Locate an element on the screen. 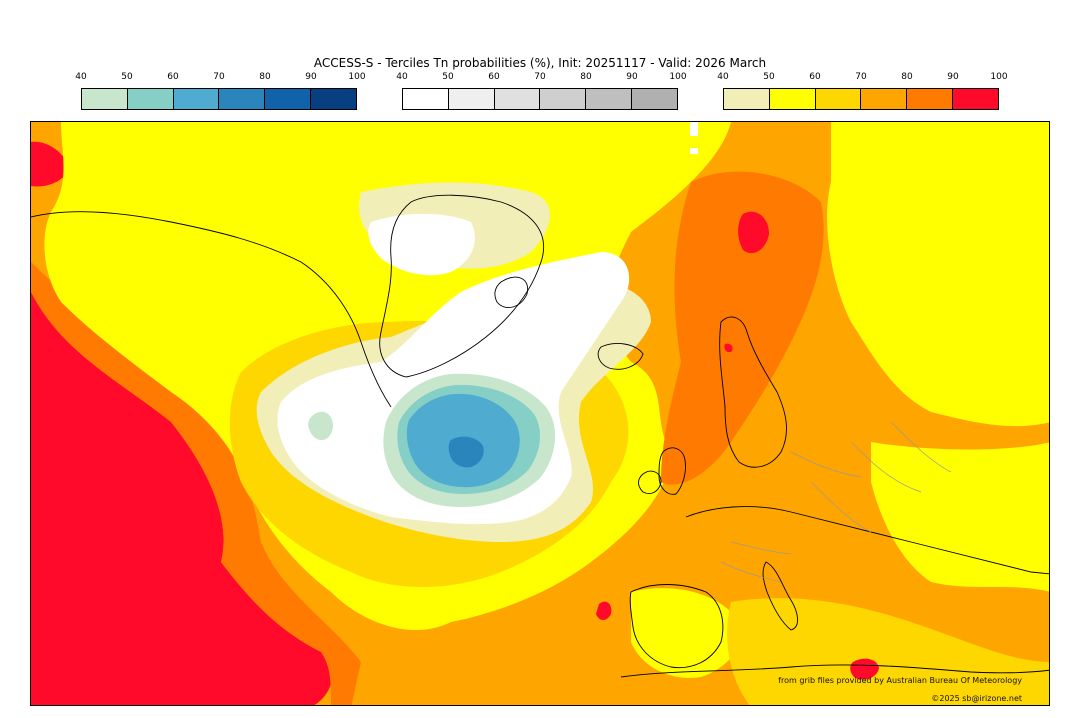  legend-below-normal: 40 50 60 70 80 90 100 is located at coordinates (220, 92).